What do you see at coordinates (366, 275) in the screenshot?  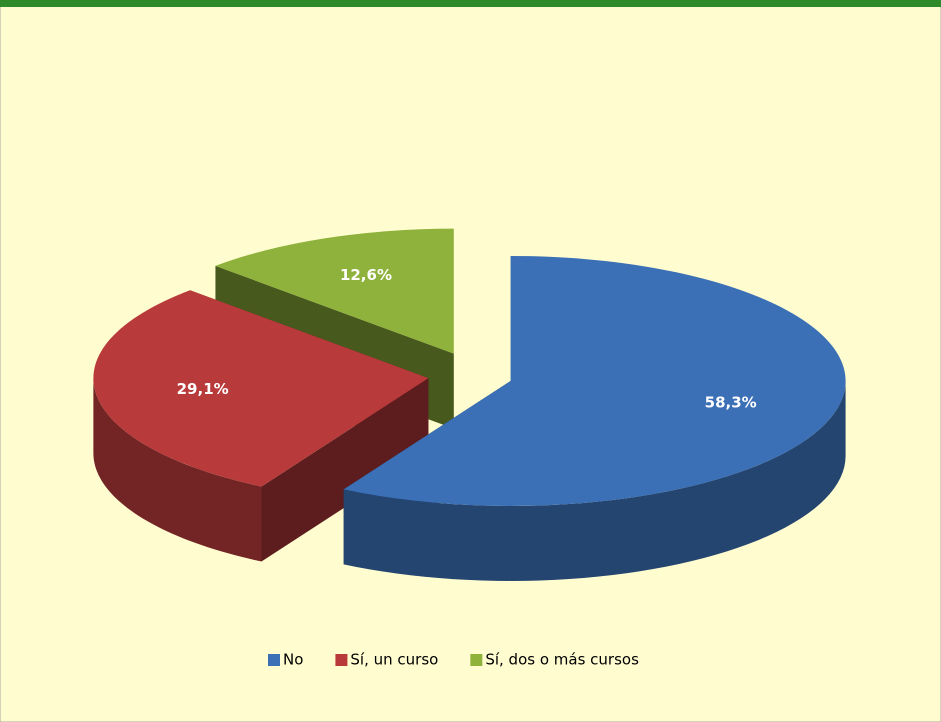 I see `data-label: 12,6%` at bounding box center [366, 275].